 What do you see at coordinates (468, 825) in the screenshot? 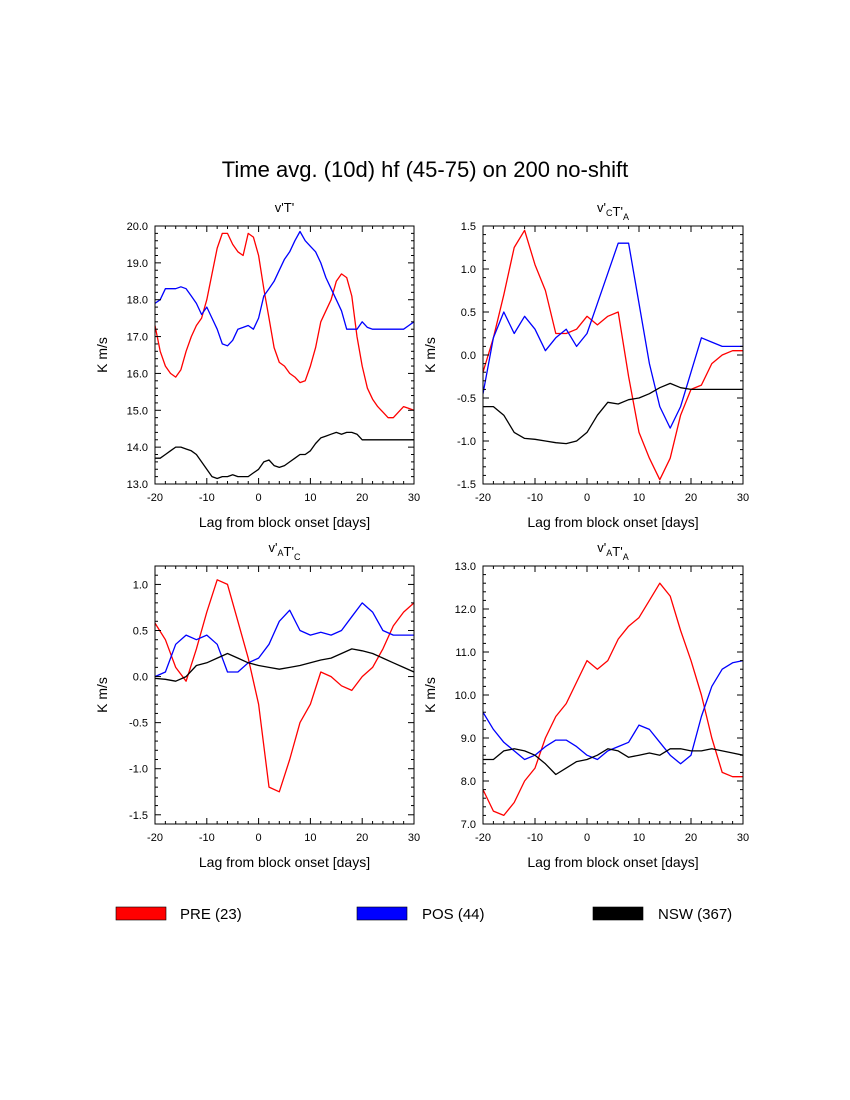
I see `y-tick-label: 7.0` at bounding box center [468, 825].